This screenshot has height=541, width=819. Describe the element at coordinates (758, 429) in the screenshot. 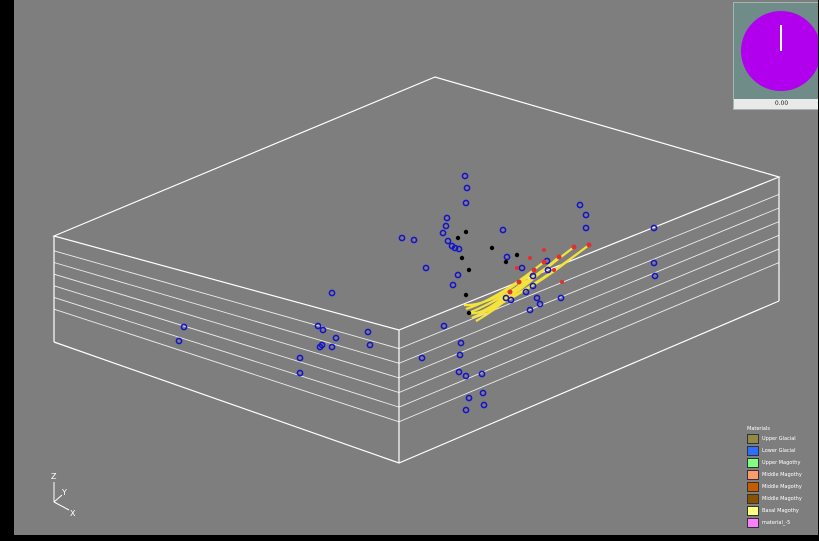

I see `legend-title: Materials` at that location.